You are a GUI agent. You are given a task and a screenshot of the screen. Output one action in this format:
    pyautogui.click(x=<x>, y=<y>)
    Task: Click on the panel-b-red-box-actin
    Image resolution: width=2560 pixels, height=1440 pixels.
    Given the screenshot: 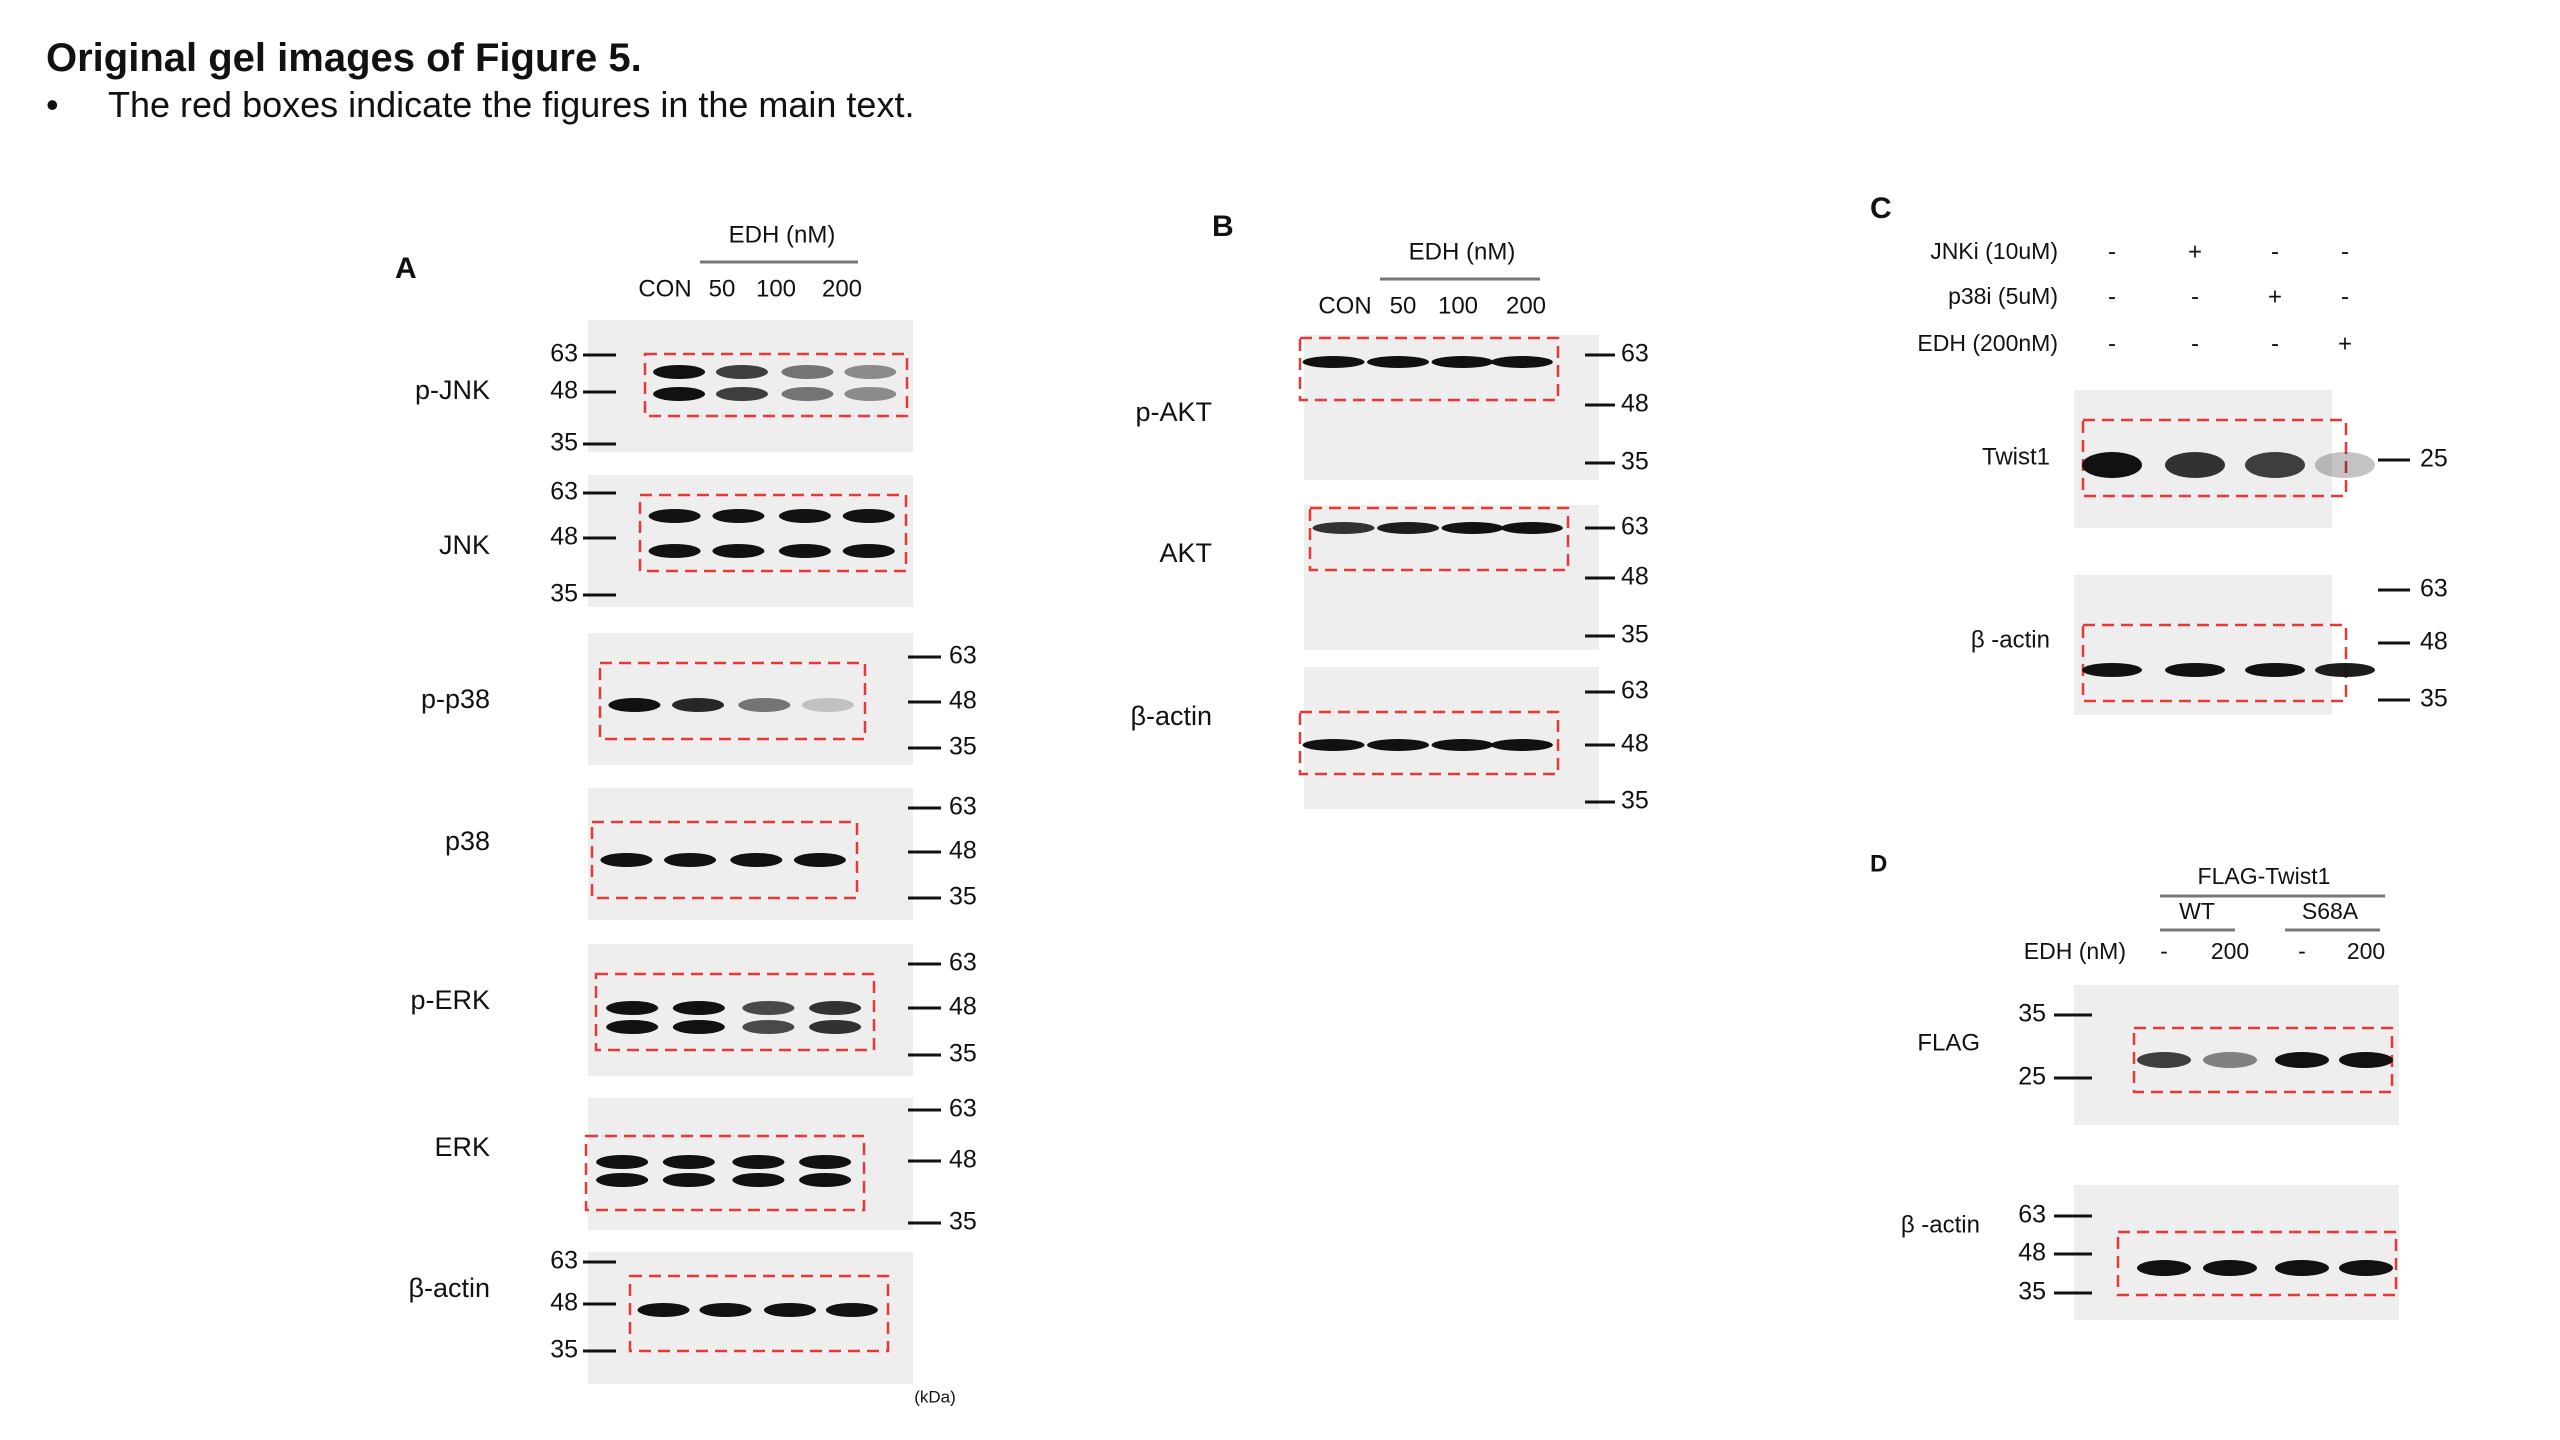 What is the action you would take?
    pyautogui.click(x=1429, y=743)
    